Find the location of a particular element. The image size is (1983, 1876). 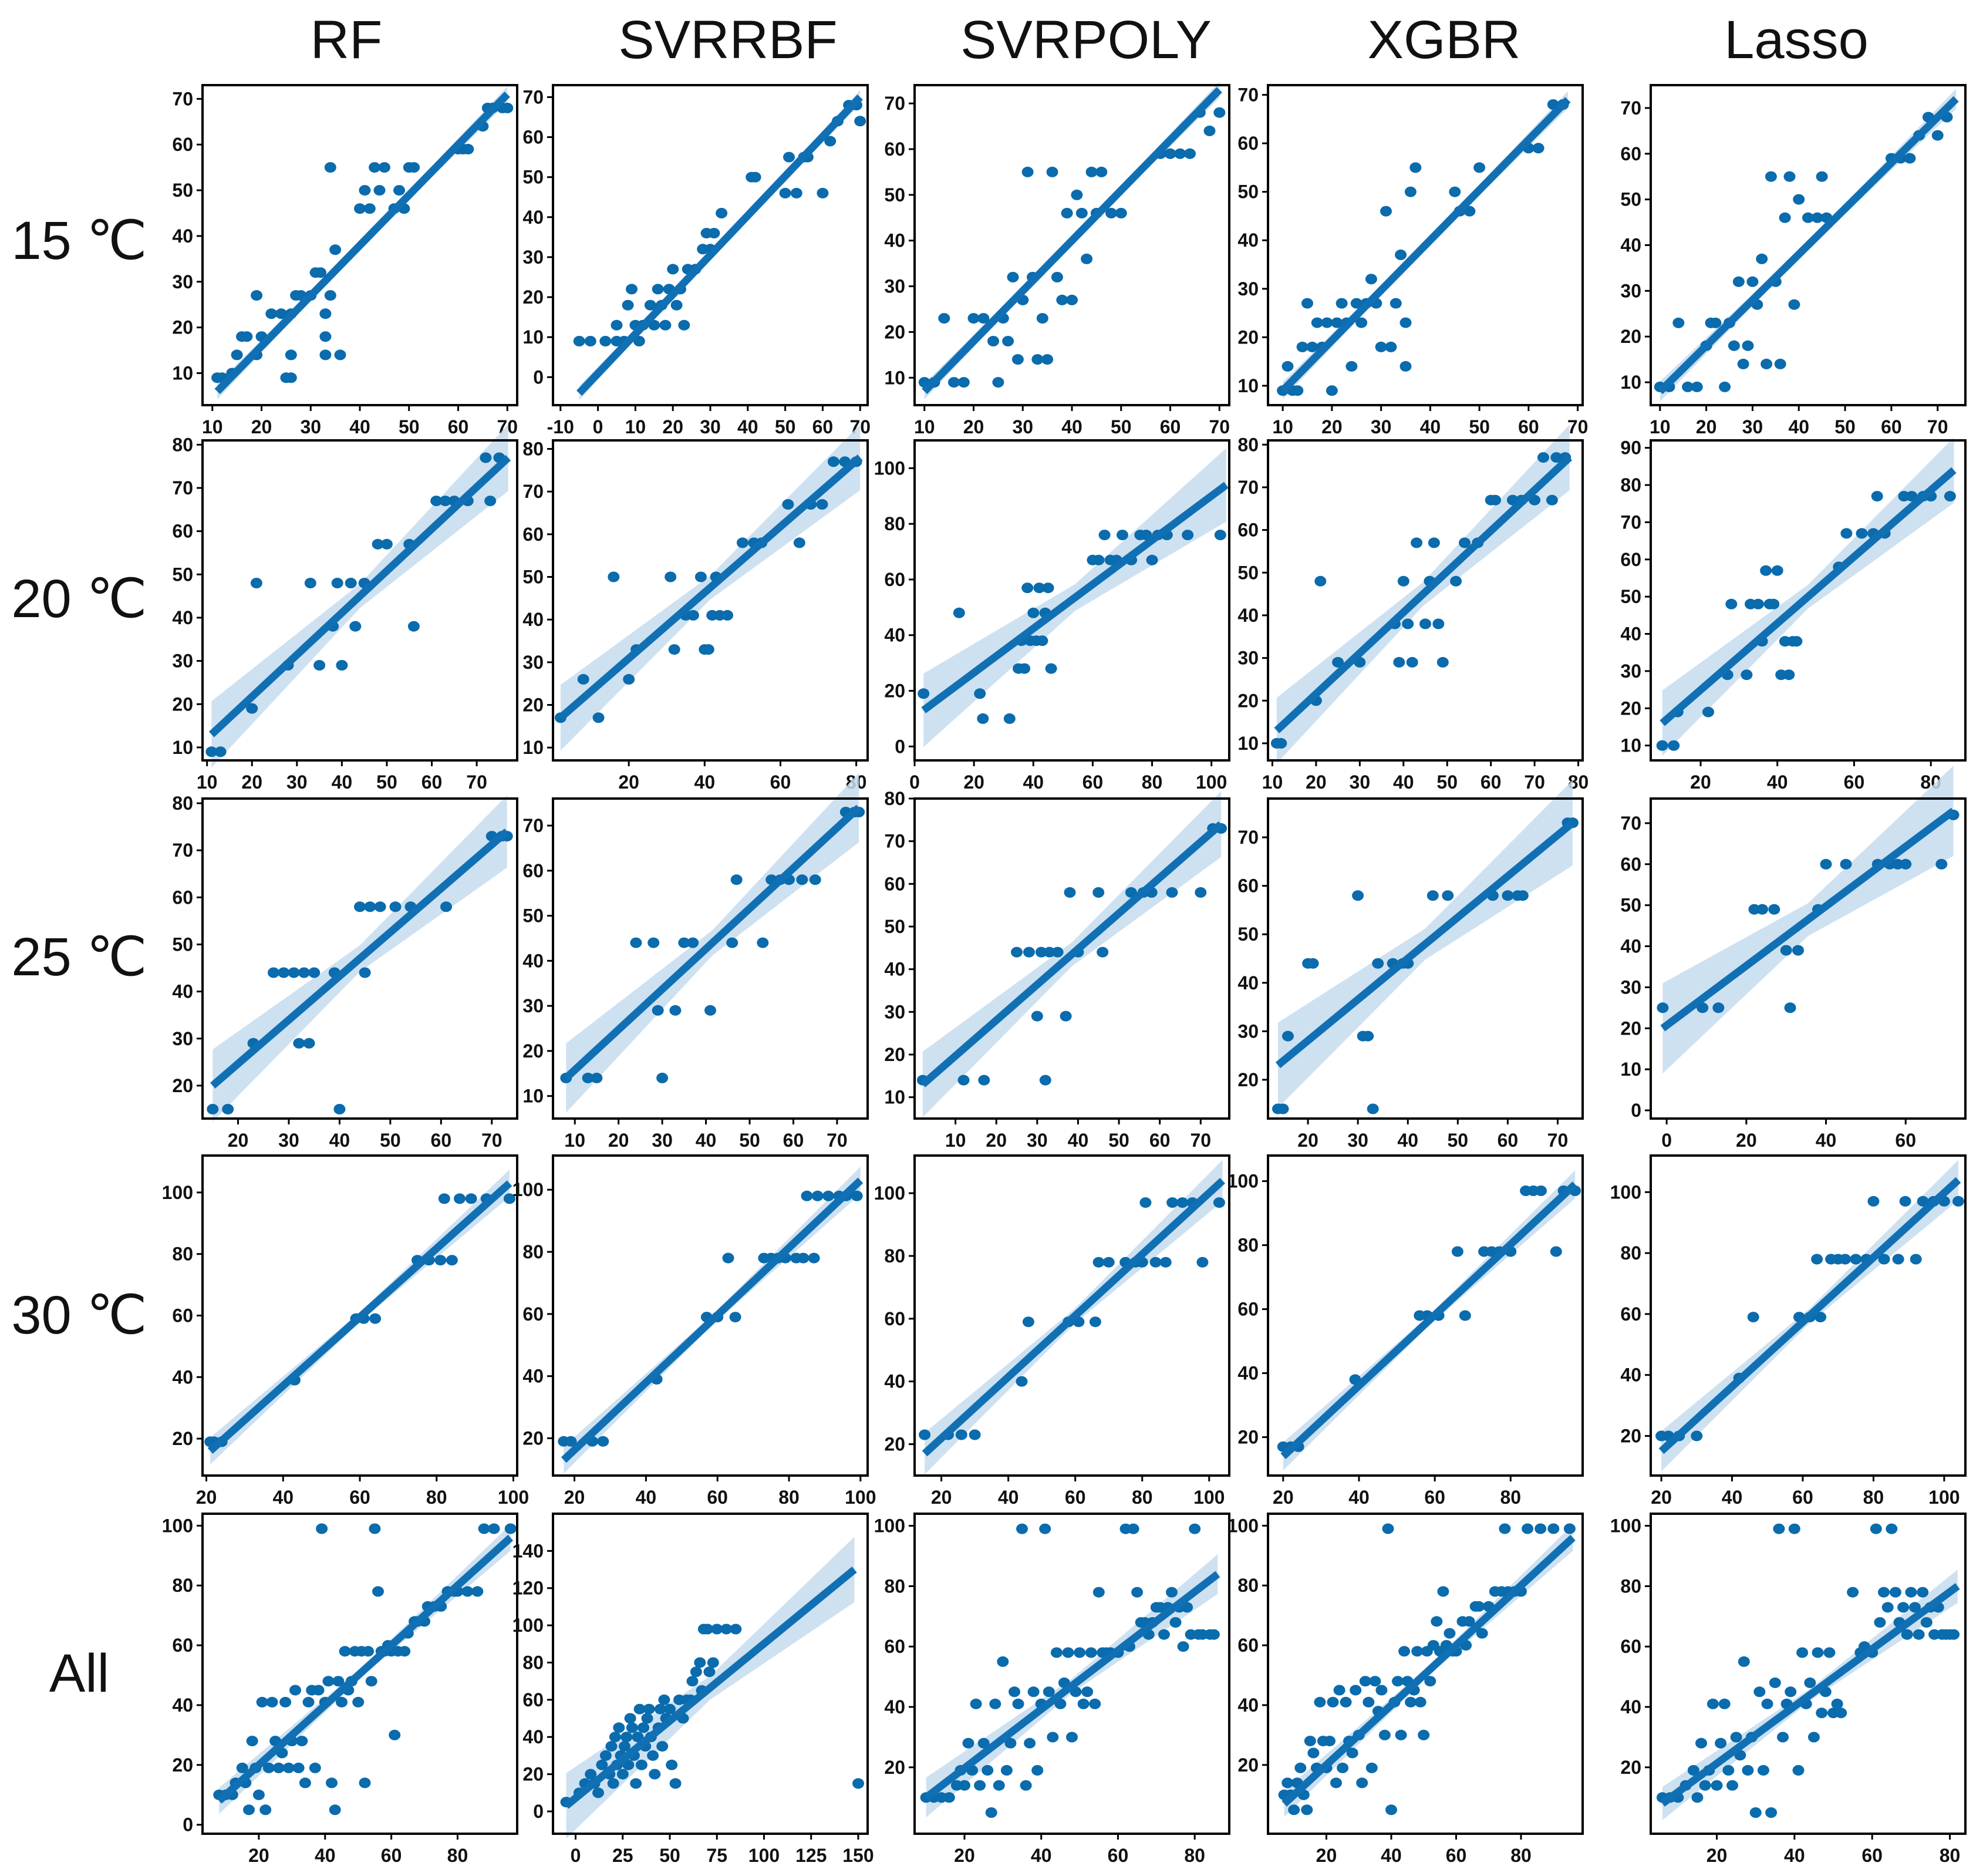

panel-rf-20: 10 20 30 40 50 60 70 10 20 30 40 50 60 70 80 is located at coordinates (345, 608).